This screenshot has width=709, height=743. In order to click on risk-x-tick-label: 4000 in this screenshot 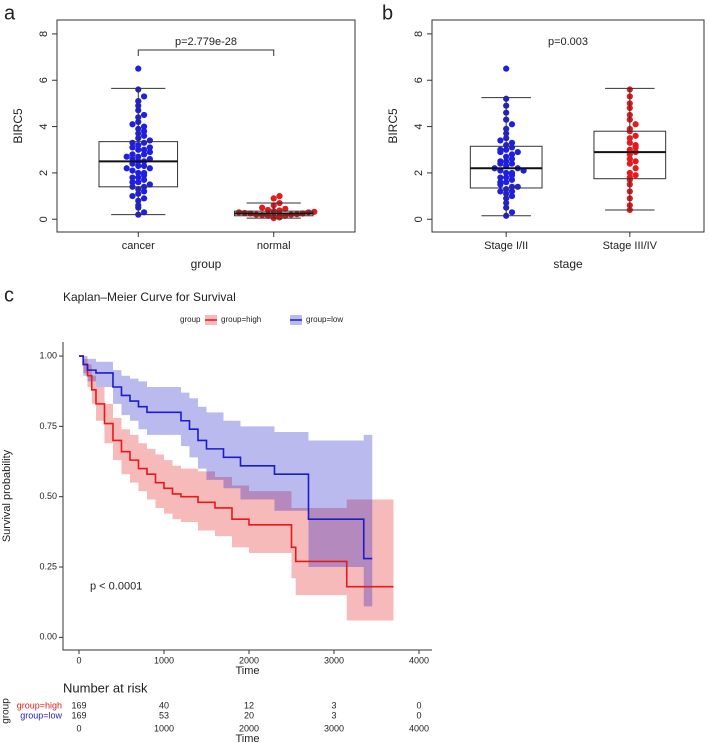, I will do `click(419, 728)`.